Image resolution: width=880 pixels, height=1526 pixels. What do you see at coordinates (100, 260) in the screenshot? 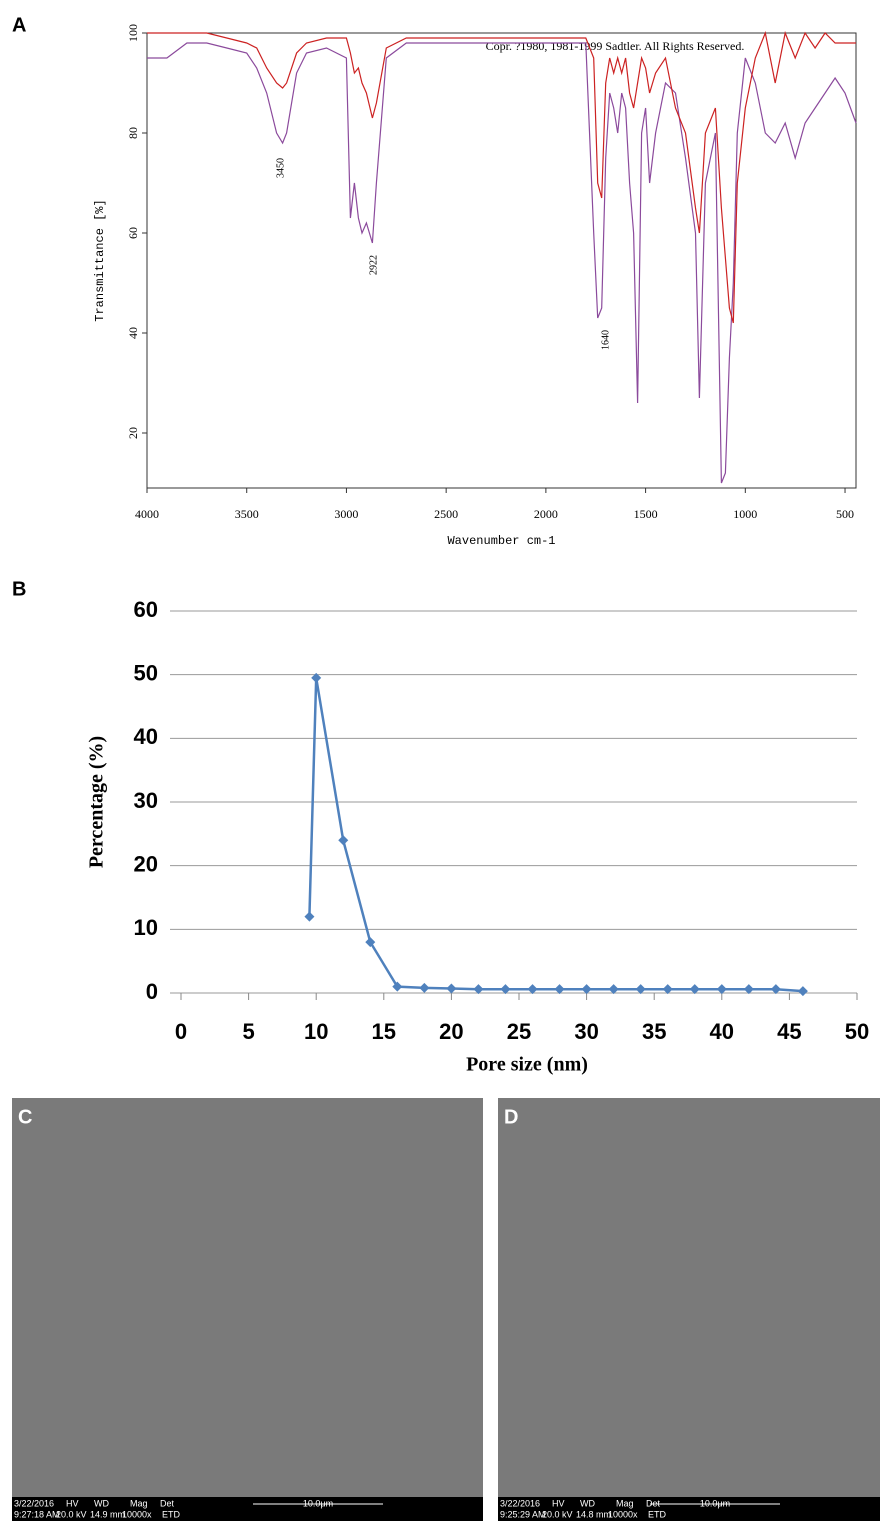
I see `y-axis-title: Transmittance [%]` at bounding box center [100, 260].